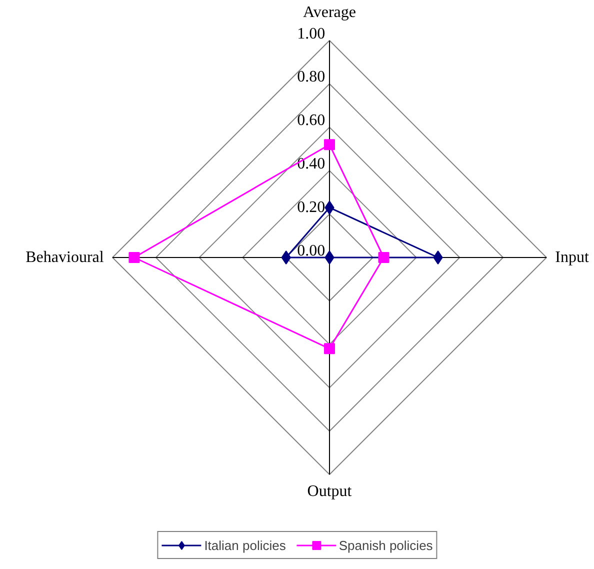 This screenshot has height=569, width=594. I want to click on spoke-label: Input, so click(572, 257).